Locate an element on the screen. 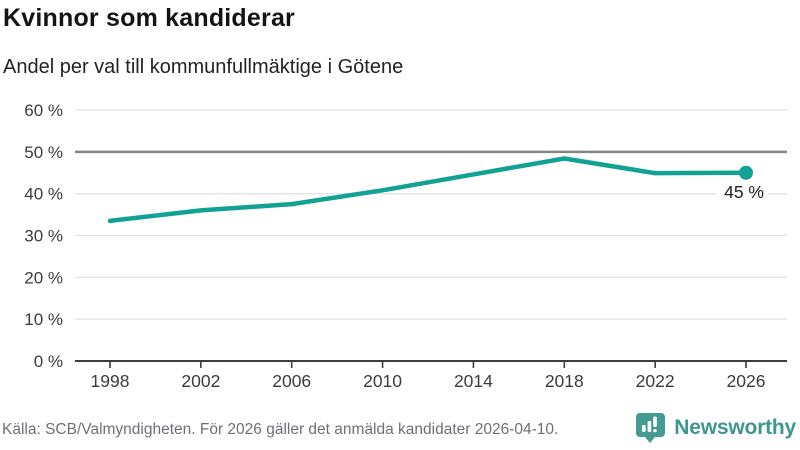 The width and height of the screenshot is (800, 450). x-axis-labels: 1998 2002 2006 2010 2014 2018 2022 2026 is located at coordinates (428, 381).